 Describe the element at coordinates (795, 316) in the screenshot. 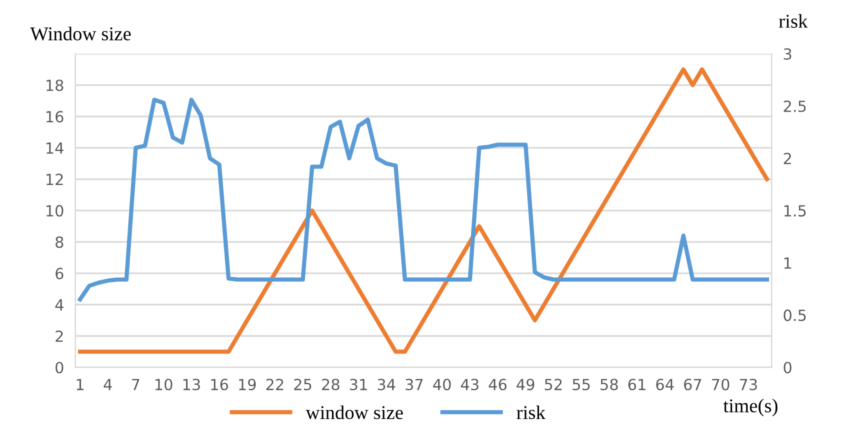

I see `y2-tick-label: 0.5` at that location.